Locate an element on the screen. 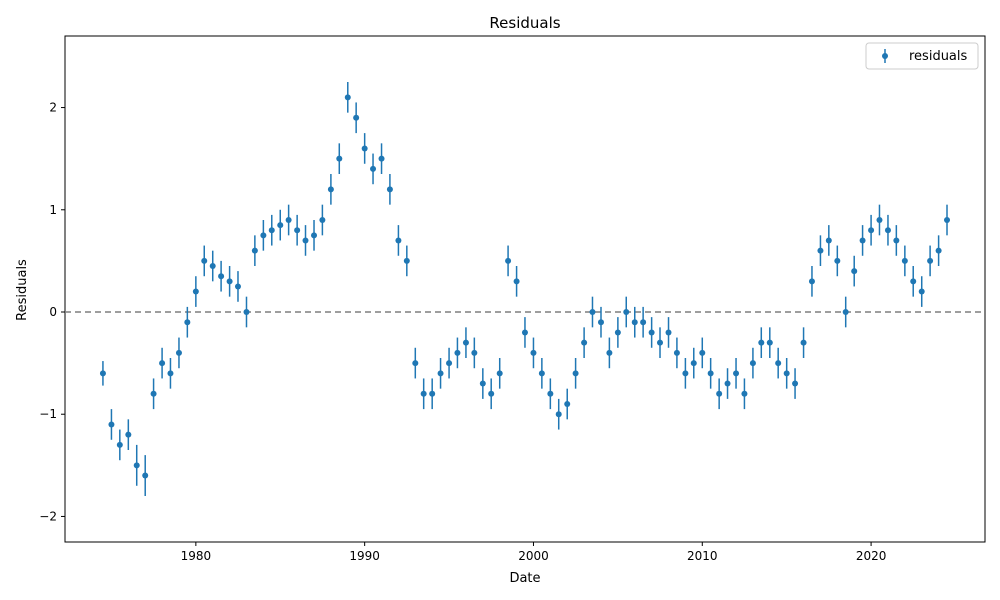  x-tick-label: 1990 is located at coordinates (364, 556).